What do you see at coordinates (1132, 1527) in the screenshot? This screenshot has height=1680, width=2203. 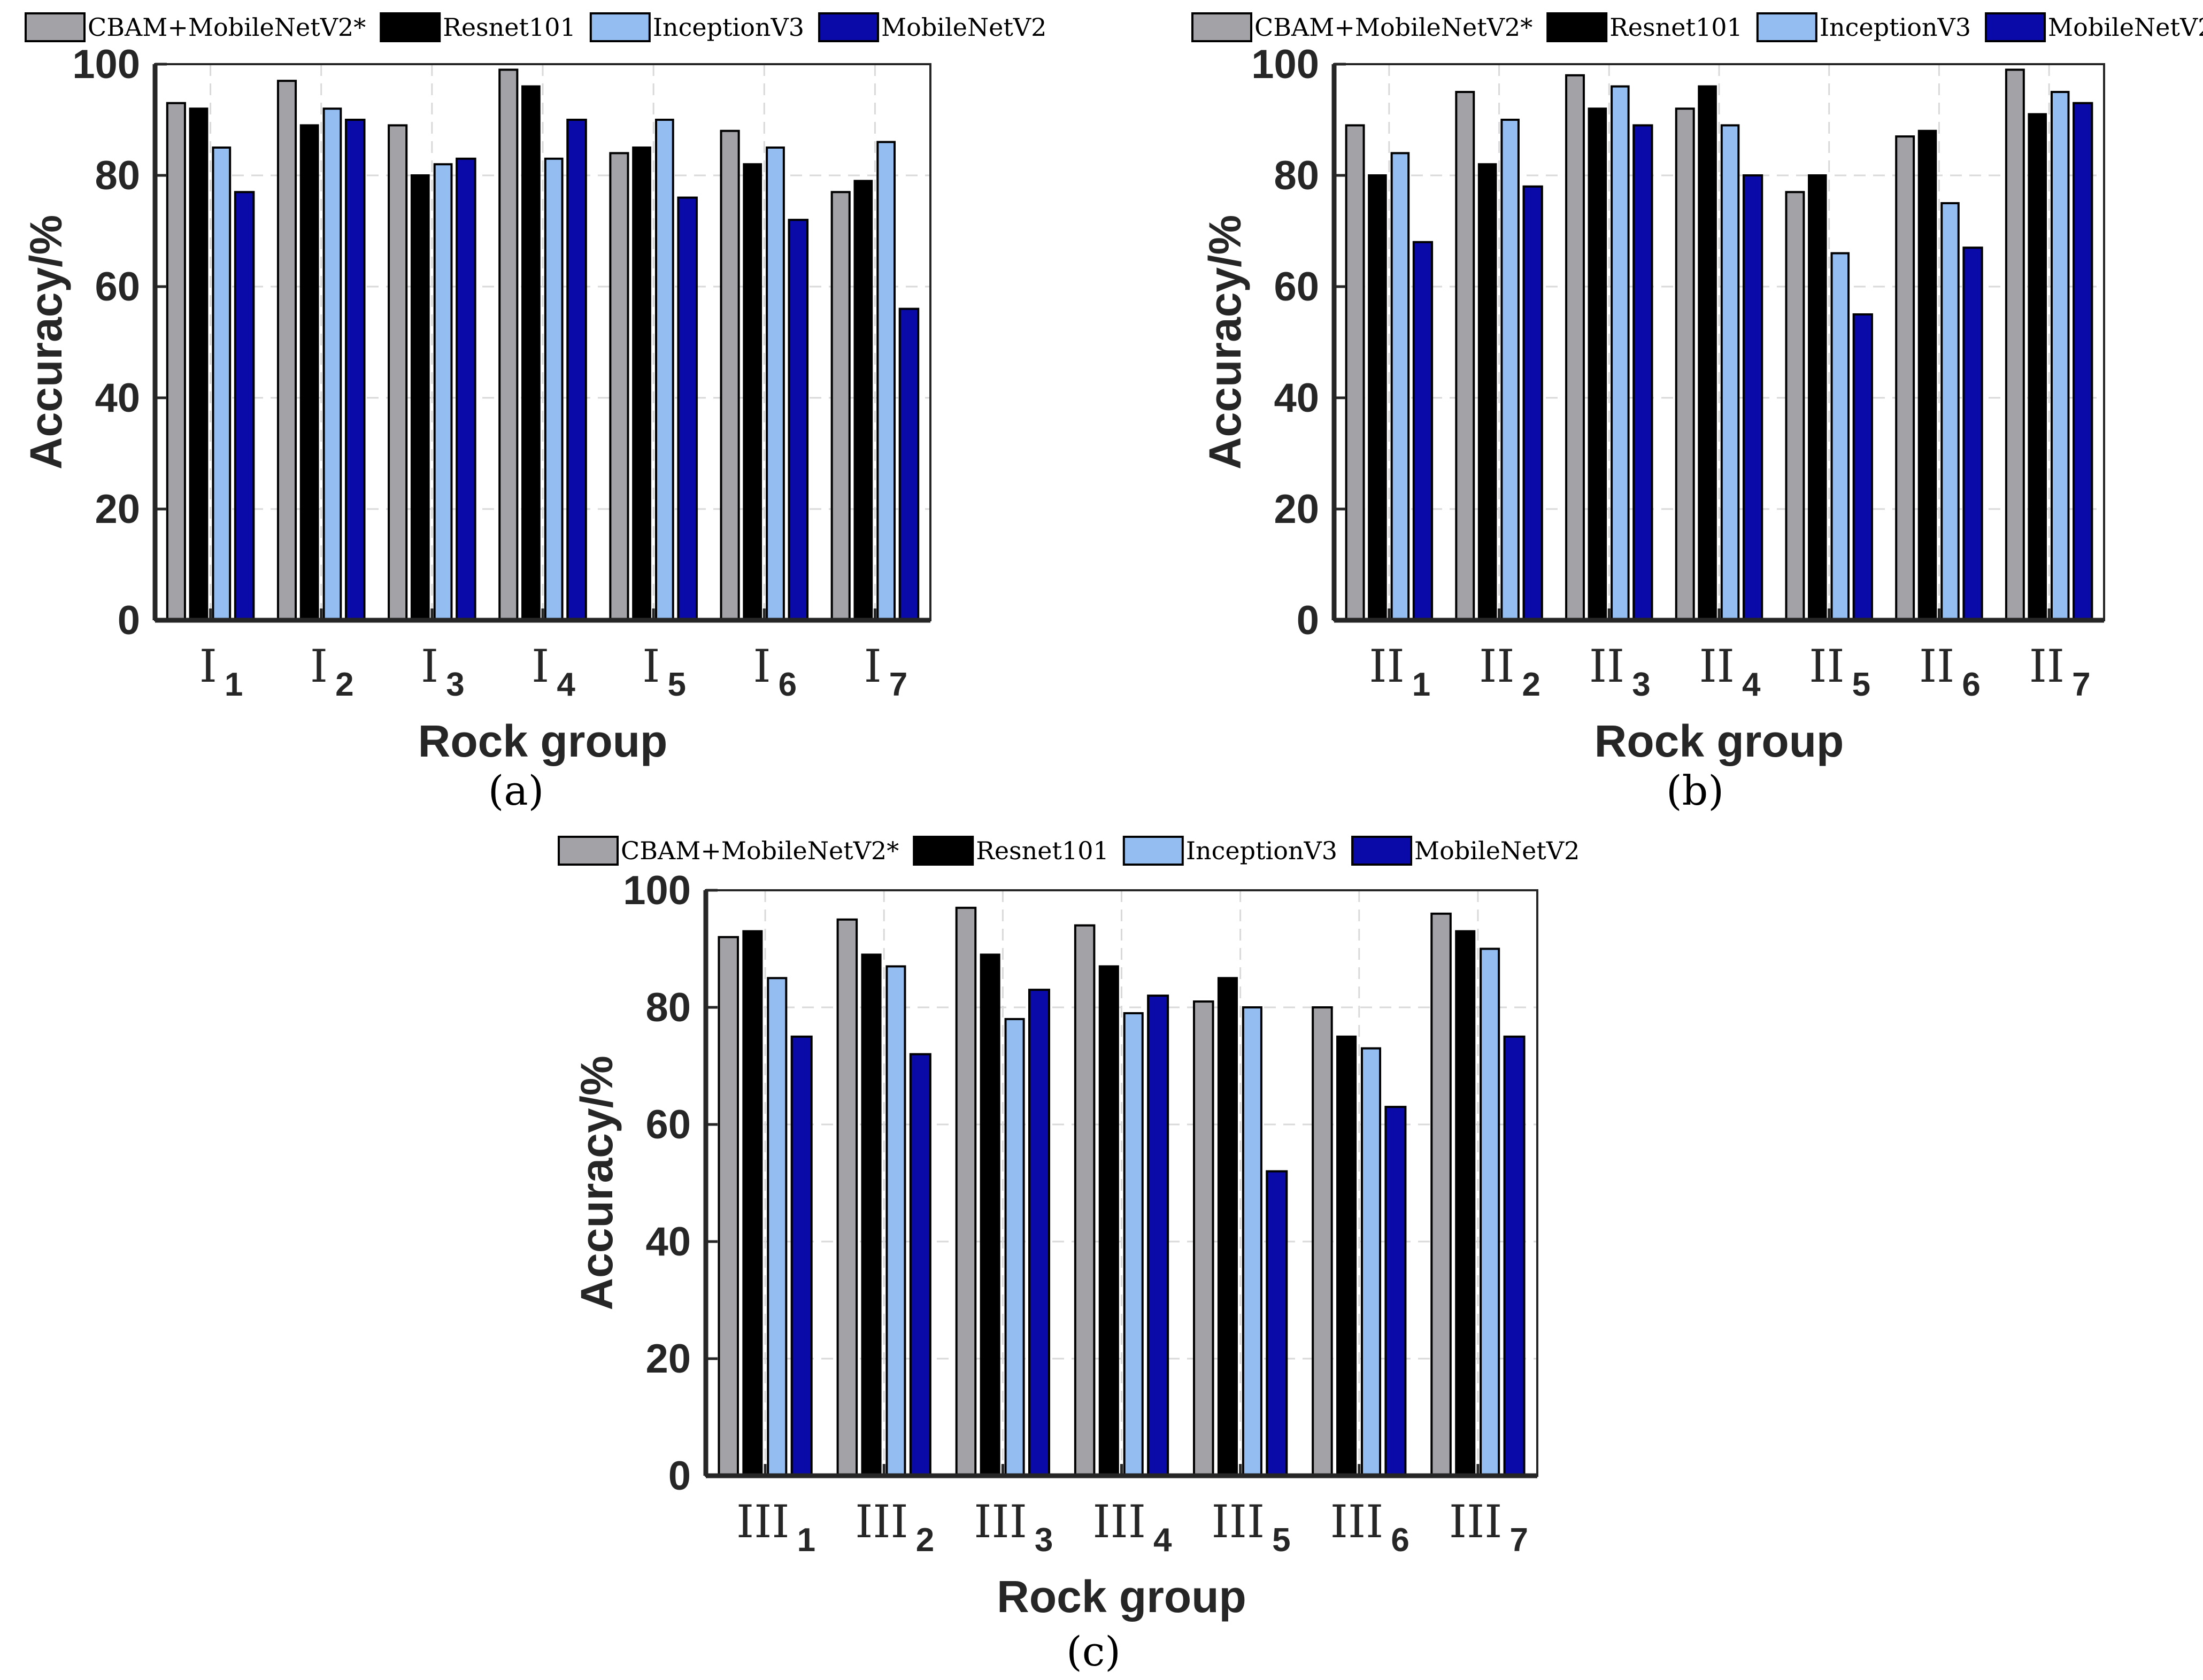 I see `x-tick-label: III 4` at bounding box center [1132, 1527].